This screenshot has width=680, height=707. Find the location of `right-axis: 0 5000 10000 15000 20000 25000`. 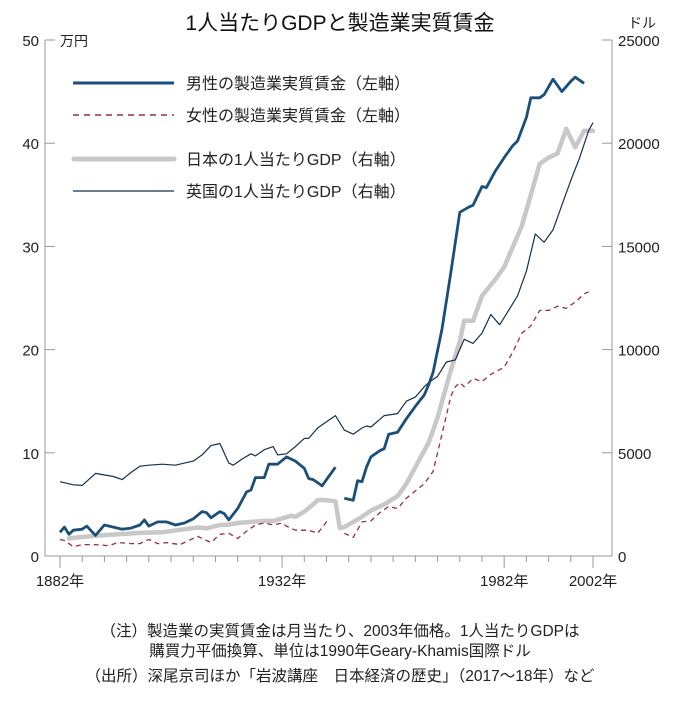

right-axis: 0 5000 10000 15000 20000 25000 is located at coordinates (631, 299).